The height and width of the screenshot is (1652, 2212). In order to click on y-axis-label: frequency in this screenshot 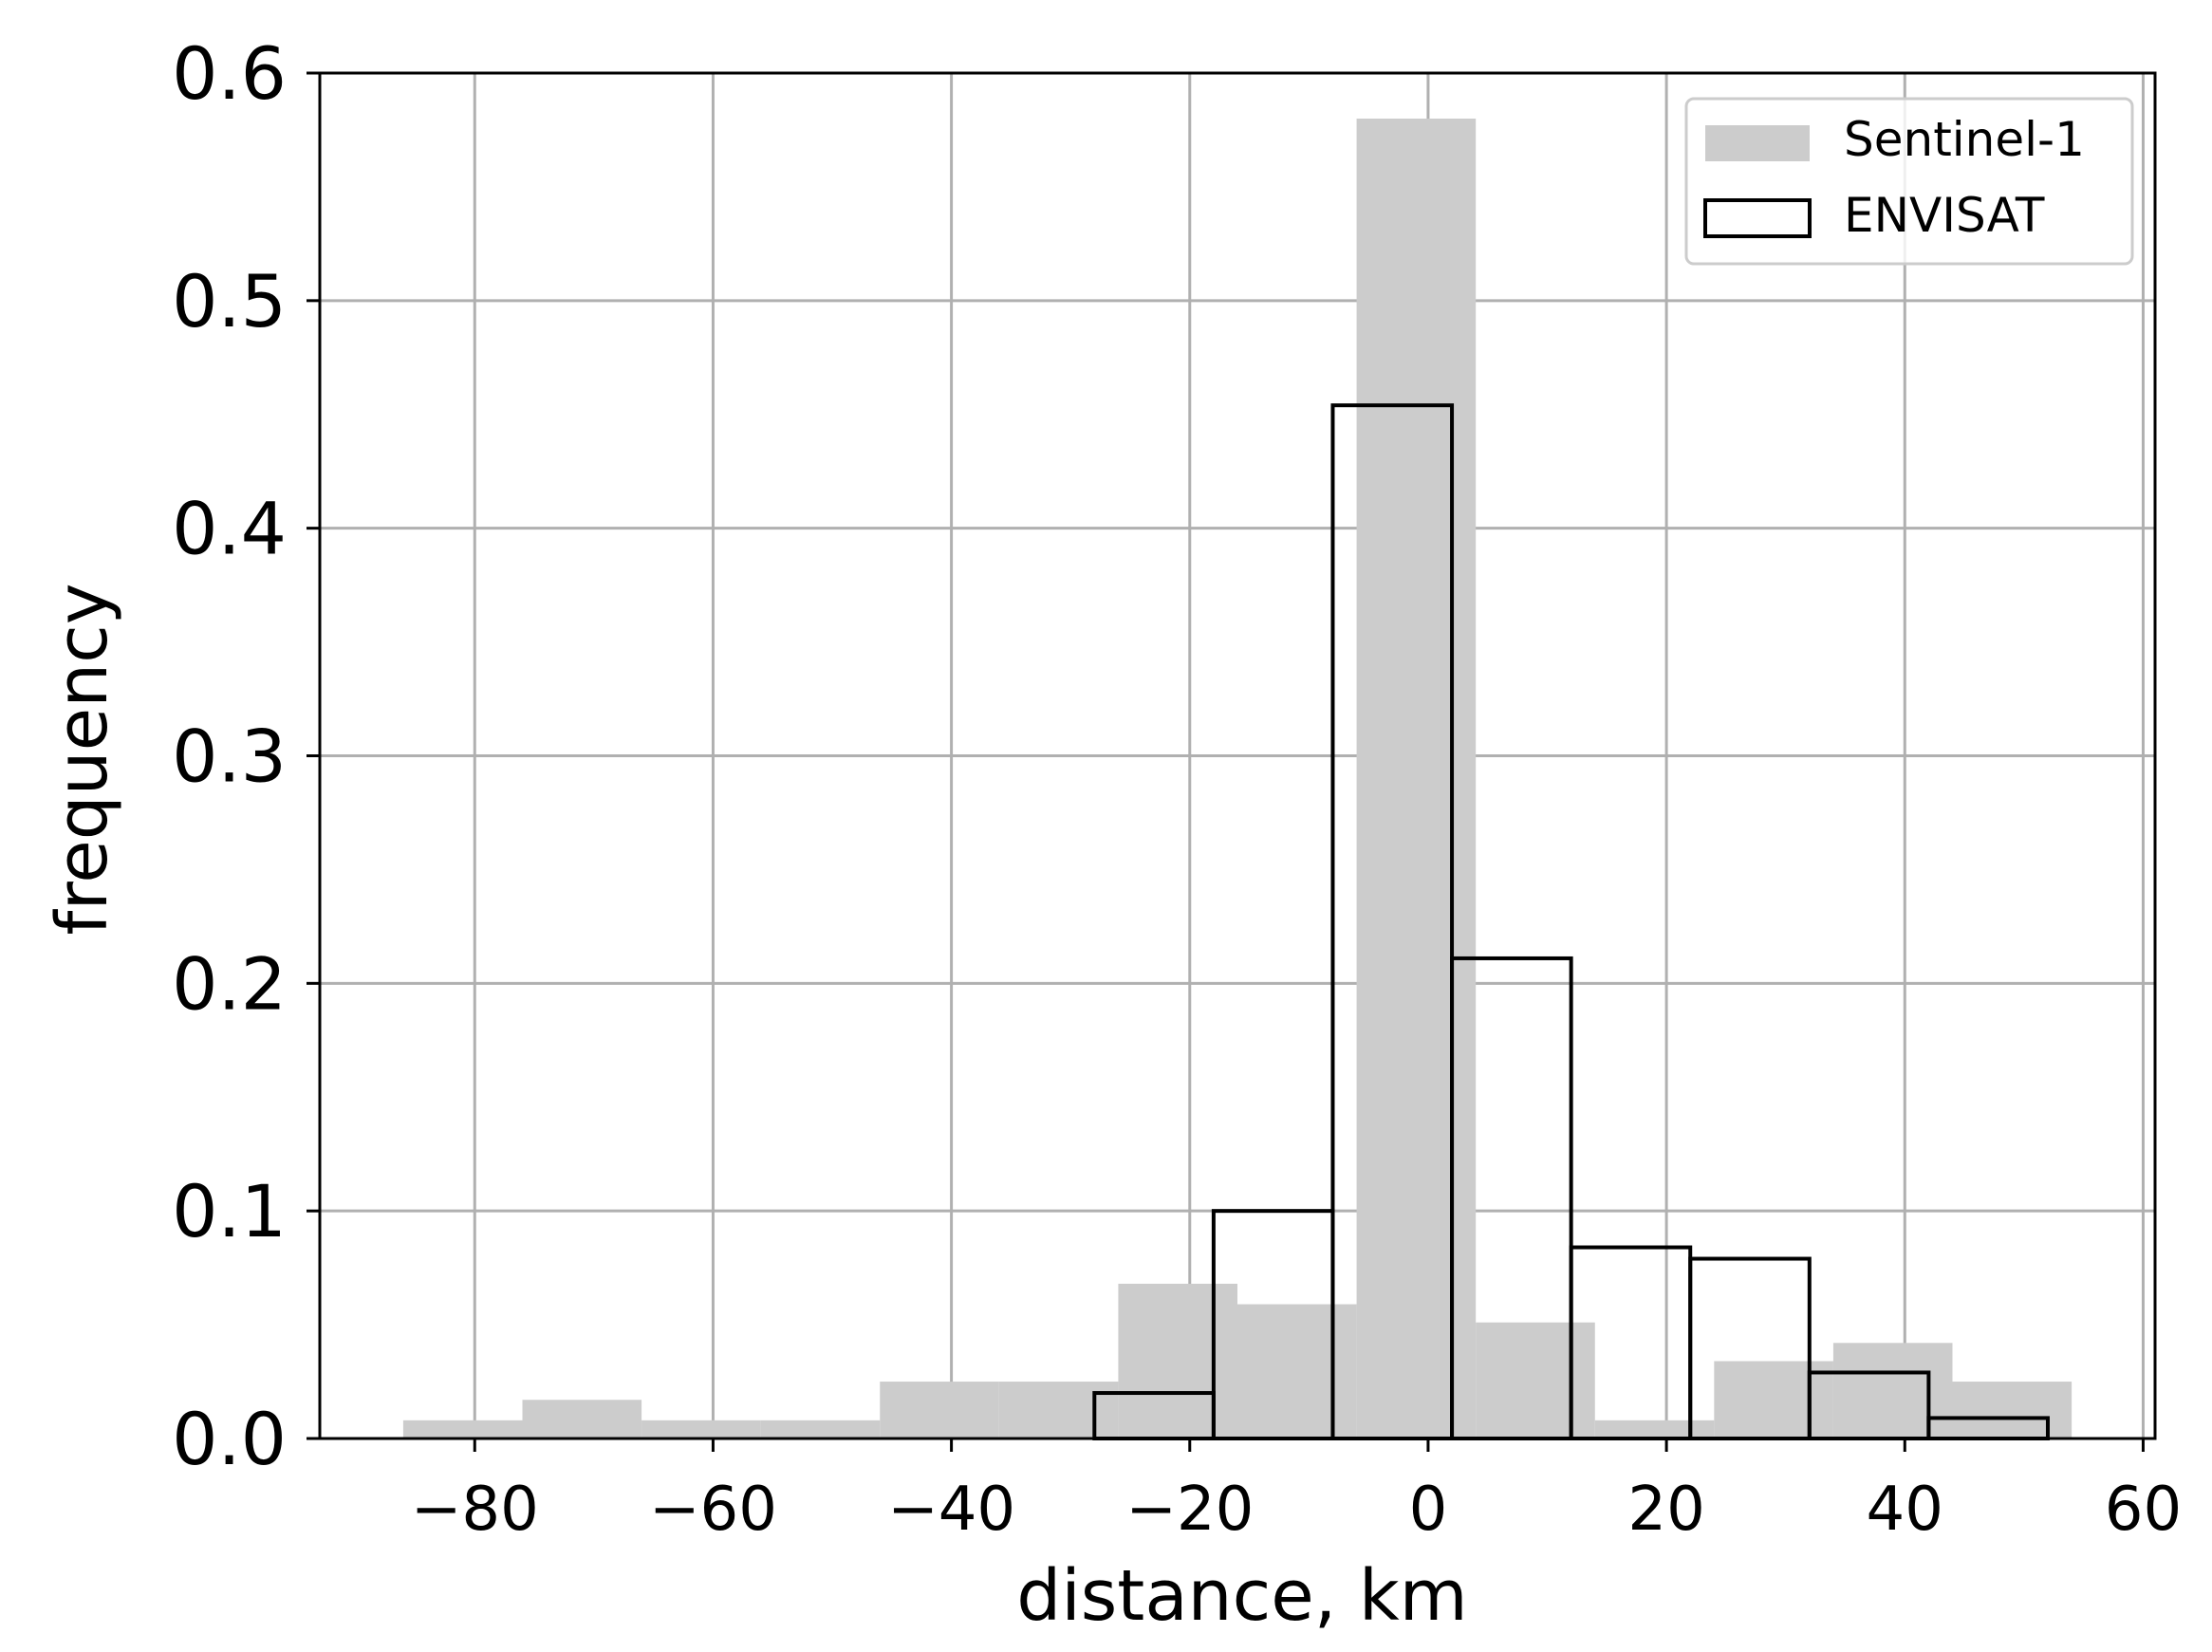, I will do `click(82, 759)`.